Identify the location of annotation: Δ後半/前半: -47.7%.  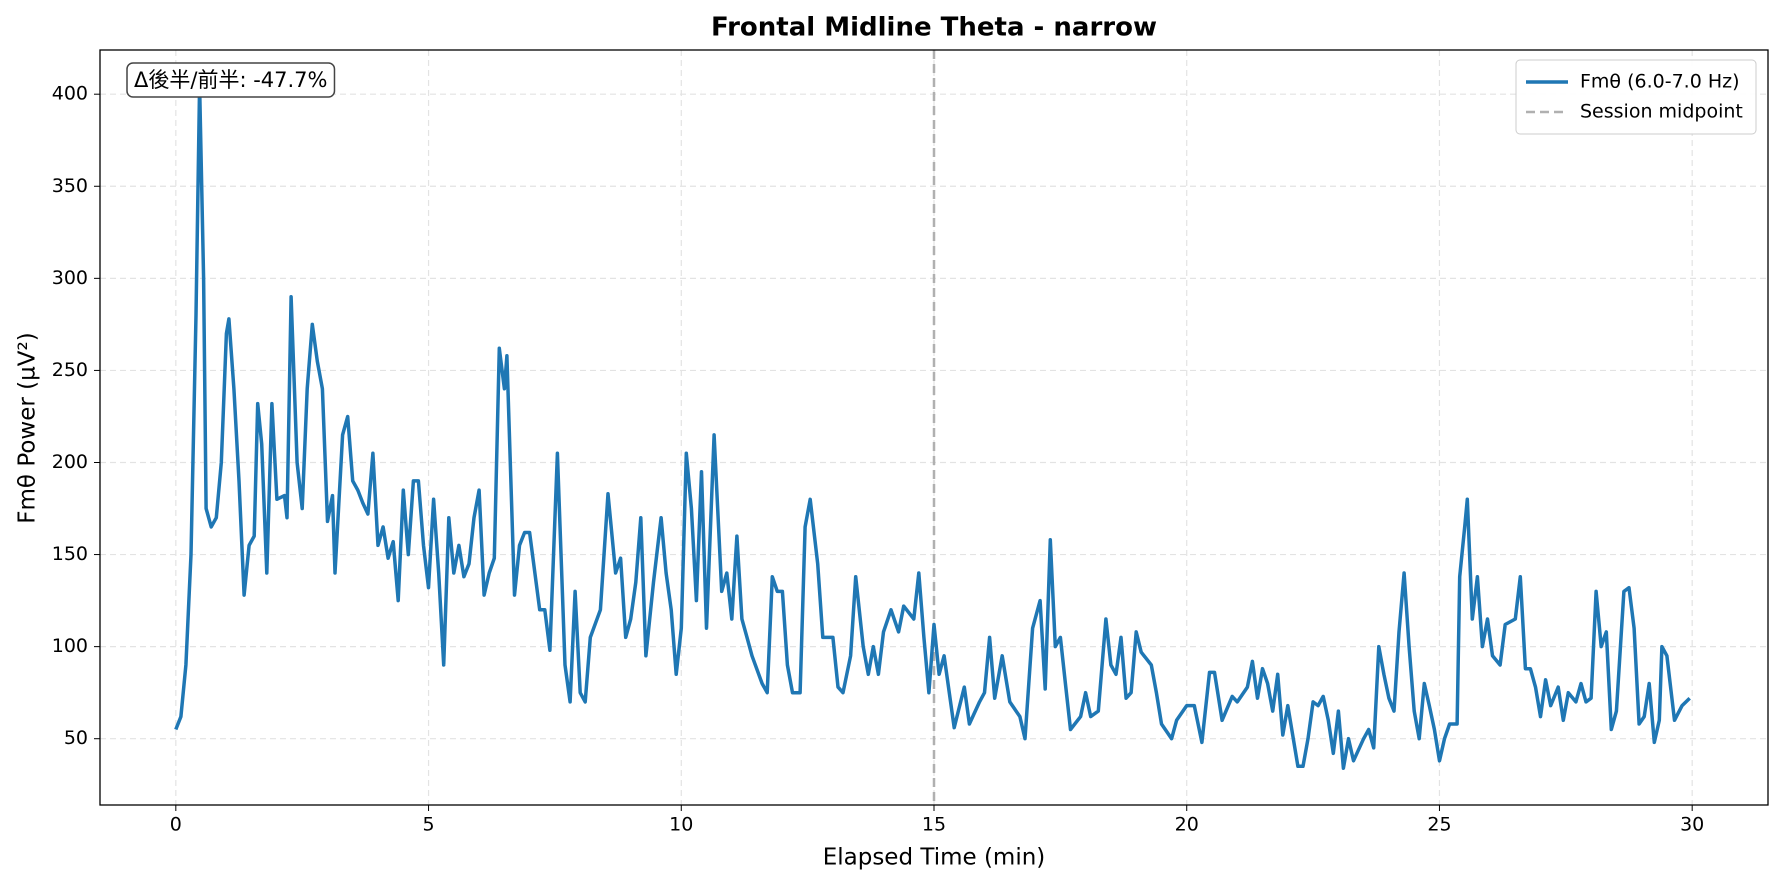
(230, 80).